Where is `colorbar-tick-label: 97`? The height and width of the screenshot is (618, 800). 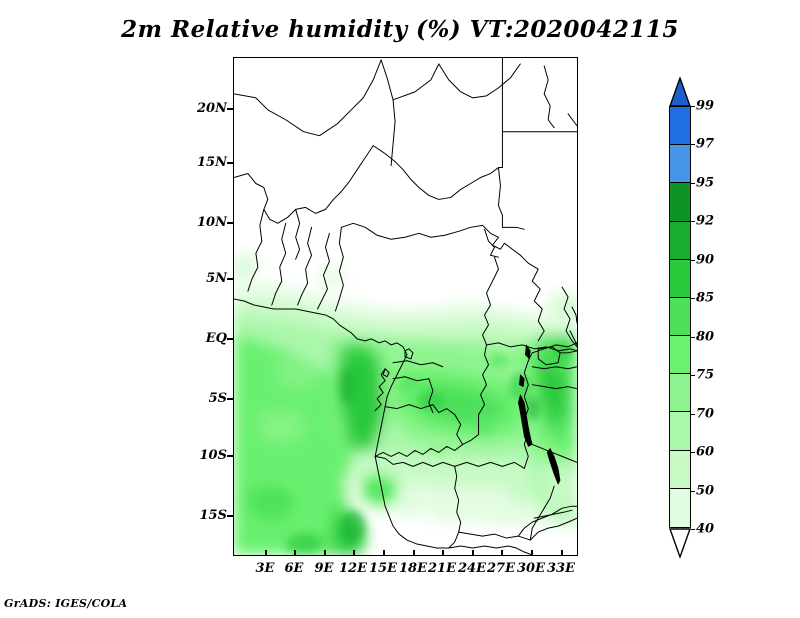 colorbar-tick-label: 97 is located at coordinates (705, 144).